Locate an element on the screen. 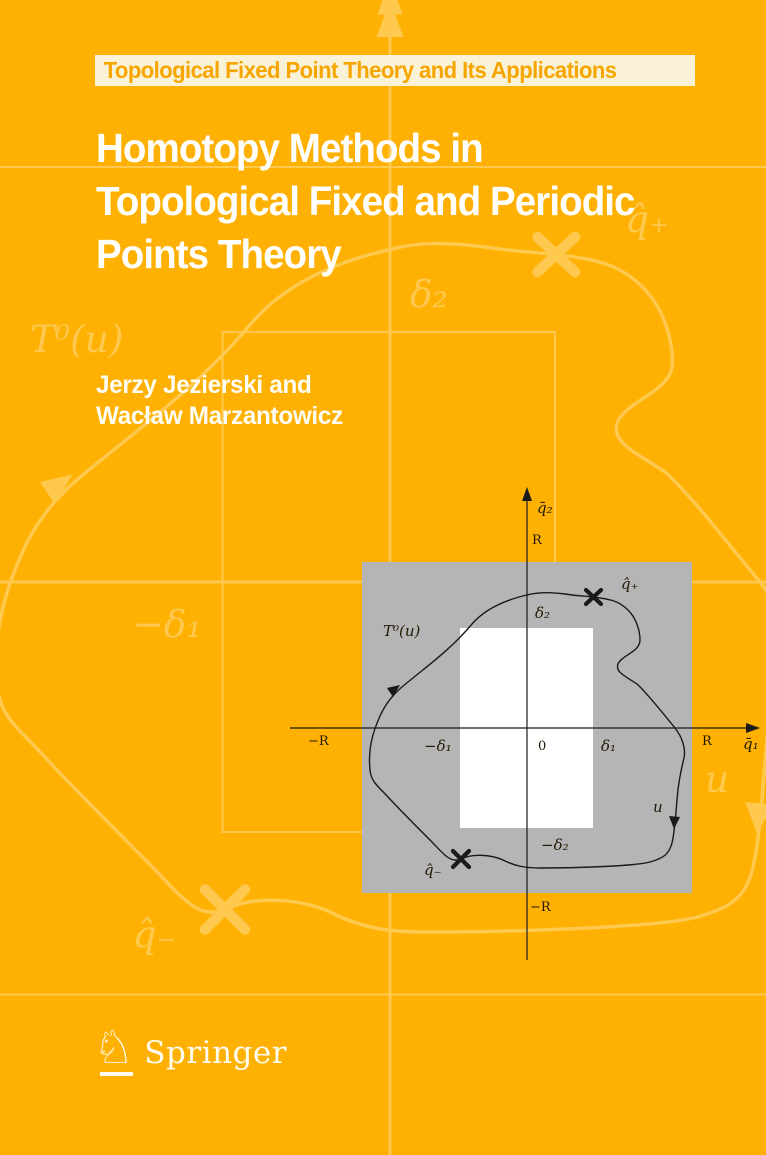  publisher-name: Springer is located at coordinates (216, 1053).